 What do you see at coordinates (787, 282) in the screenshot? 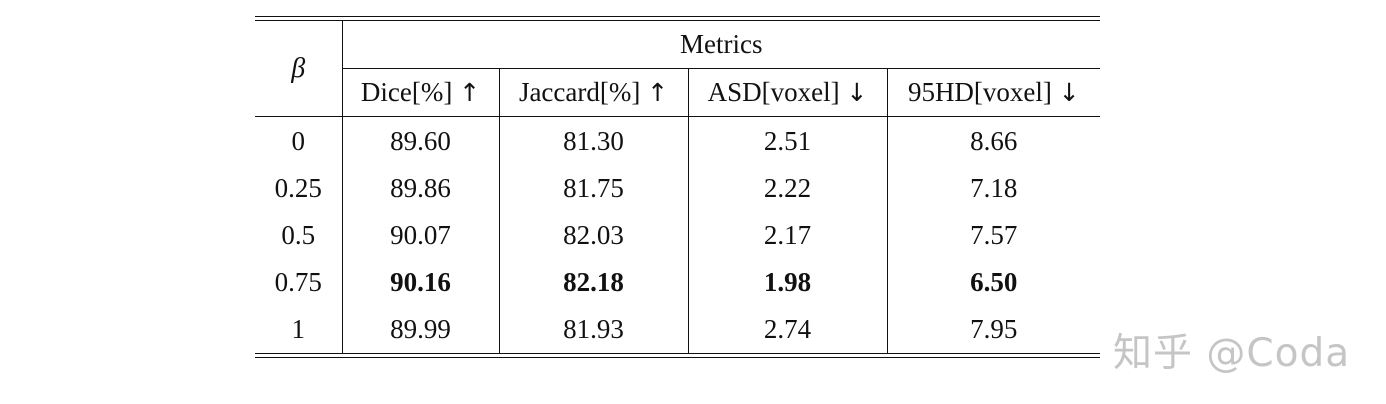
I see `asd-cell: 1.98` at bounding box center [787, 282].